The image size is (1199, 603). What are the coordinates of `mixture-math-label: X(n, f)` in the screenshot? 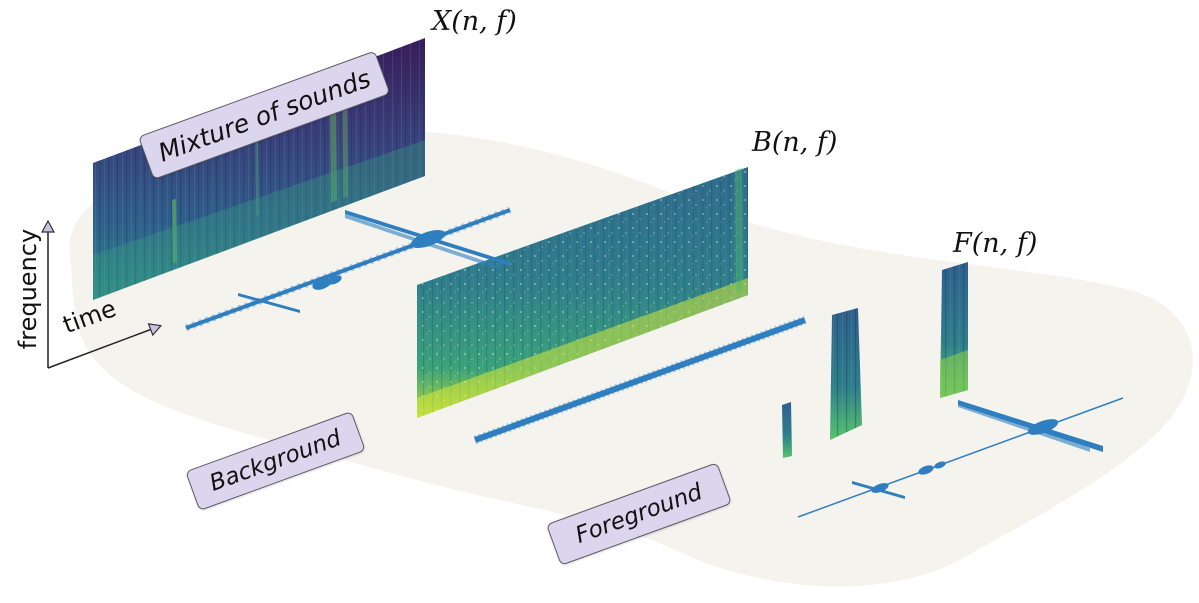 It's located at (474, 21).